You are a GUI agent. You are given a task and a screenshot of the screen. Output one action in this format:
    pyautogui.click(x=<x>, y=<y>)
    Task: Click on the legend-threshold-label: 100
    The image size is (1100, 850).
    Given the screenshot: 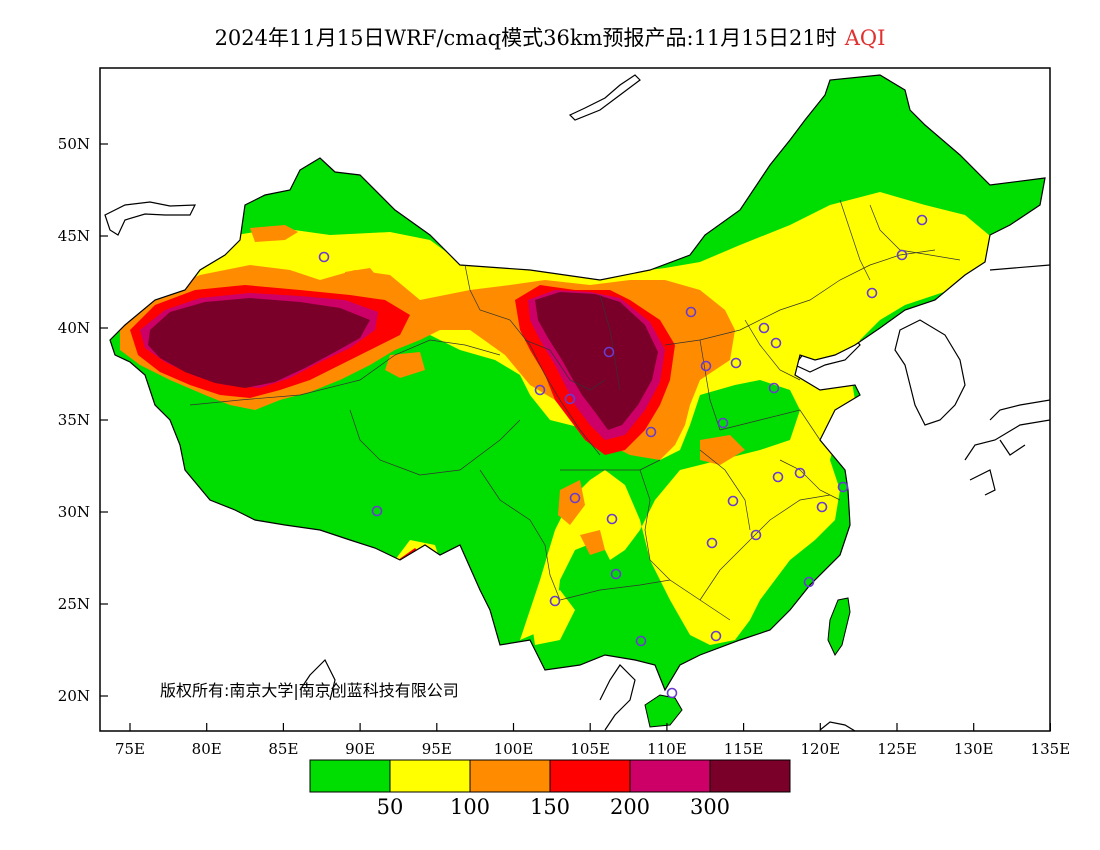 What is the action you would take?
    pyautogui.click(x=470, y=807)
    